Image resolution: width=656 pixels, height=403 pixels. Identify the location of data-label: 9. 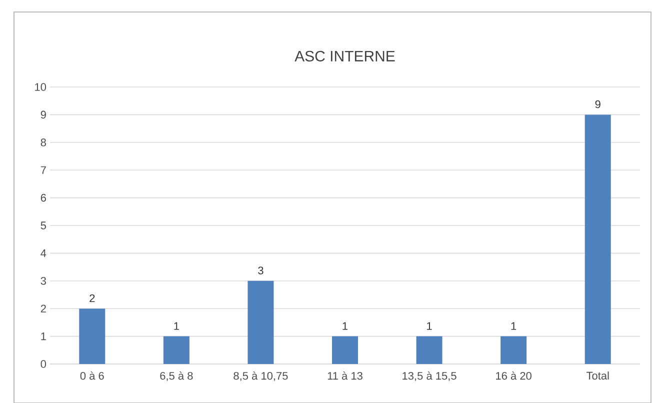
(597, 104).